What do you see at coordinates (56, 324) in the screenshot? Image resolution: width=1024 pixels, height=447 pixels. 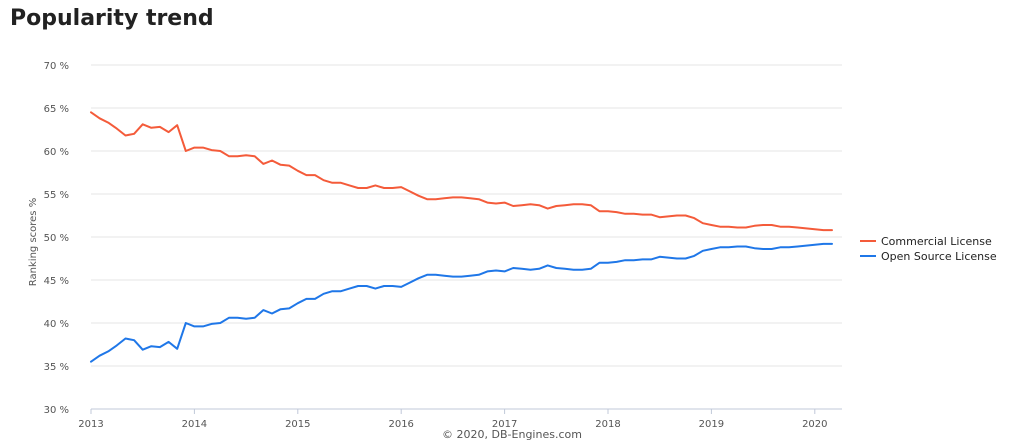 I see `y-tick-label: 40 %` at bounding box center [56, 324].